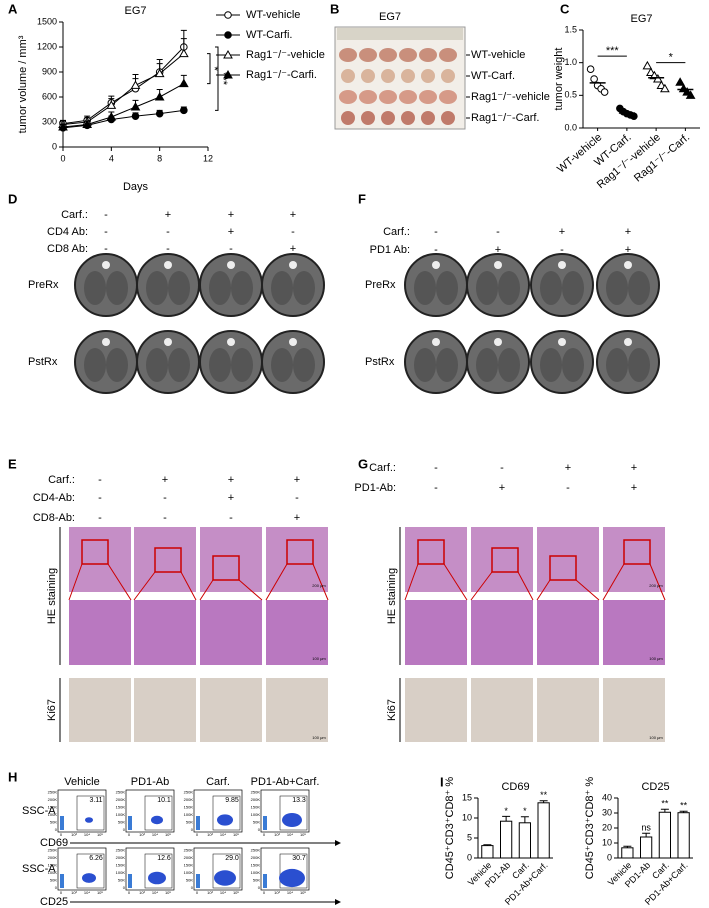  I want to click on x-axis-label: Days, so click(136, 187).